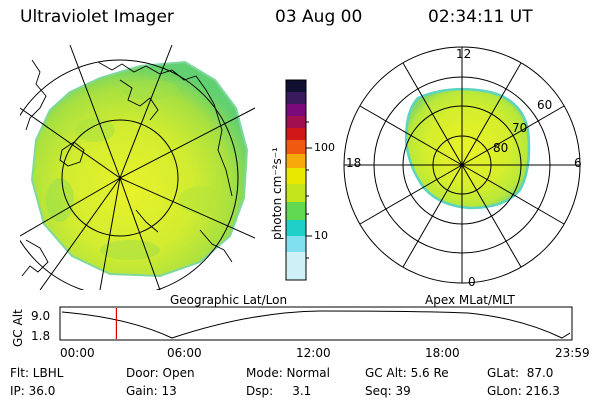 The image size is (600, 400). What do you see at coordinates (41, 316) in the screenshot?
I see `altitude-ytick-max: 9.0` at bounding box center [41, 316].